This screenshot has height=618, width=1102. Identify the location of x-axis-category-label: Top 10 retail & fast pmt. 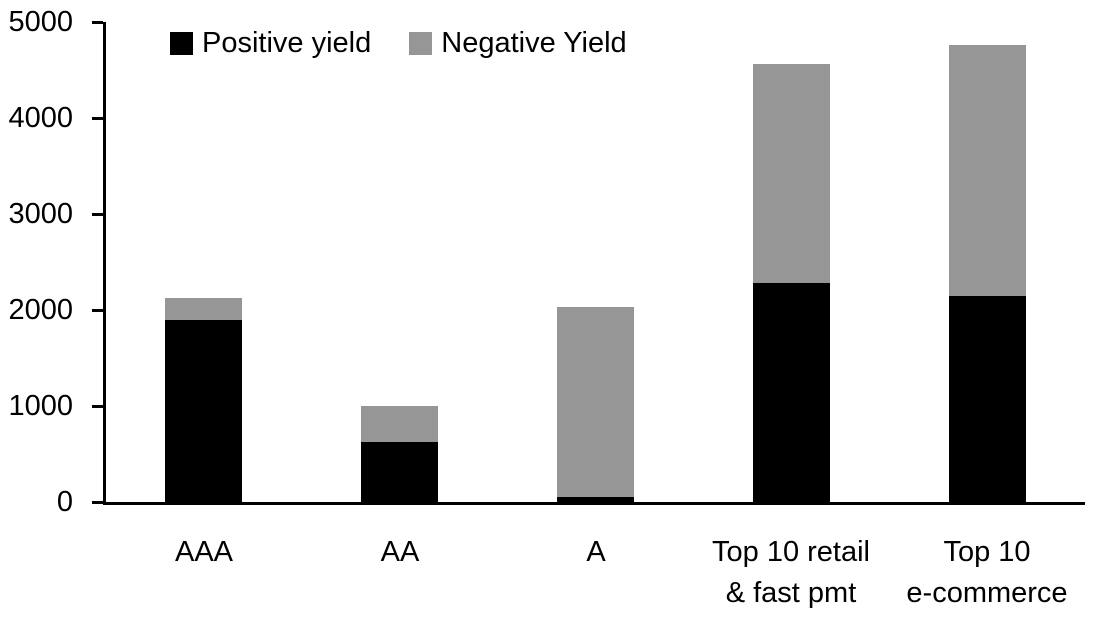
(791, 572).